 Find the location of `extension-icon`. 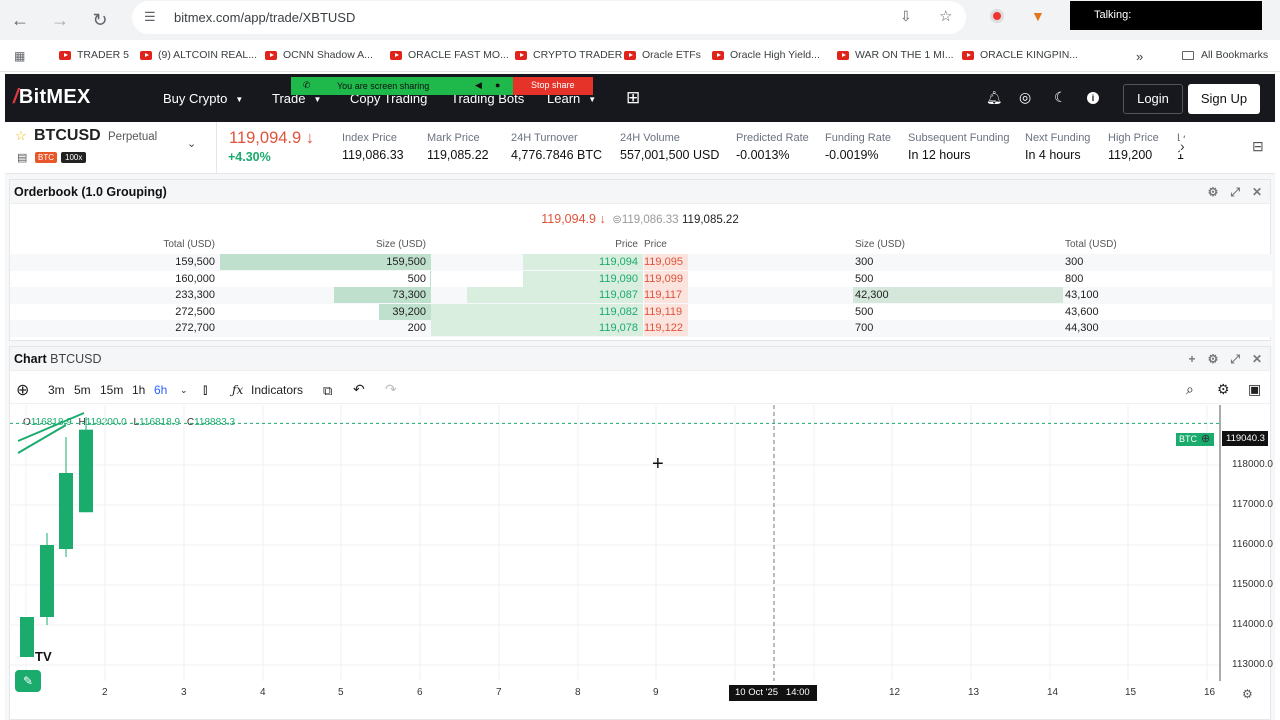

extension-icon is located at coordinates (997, 16).